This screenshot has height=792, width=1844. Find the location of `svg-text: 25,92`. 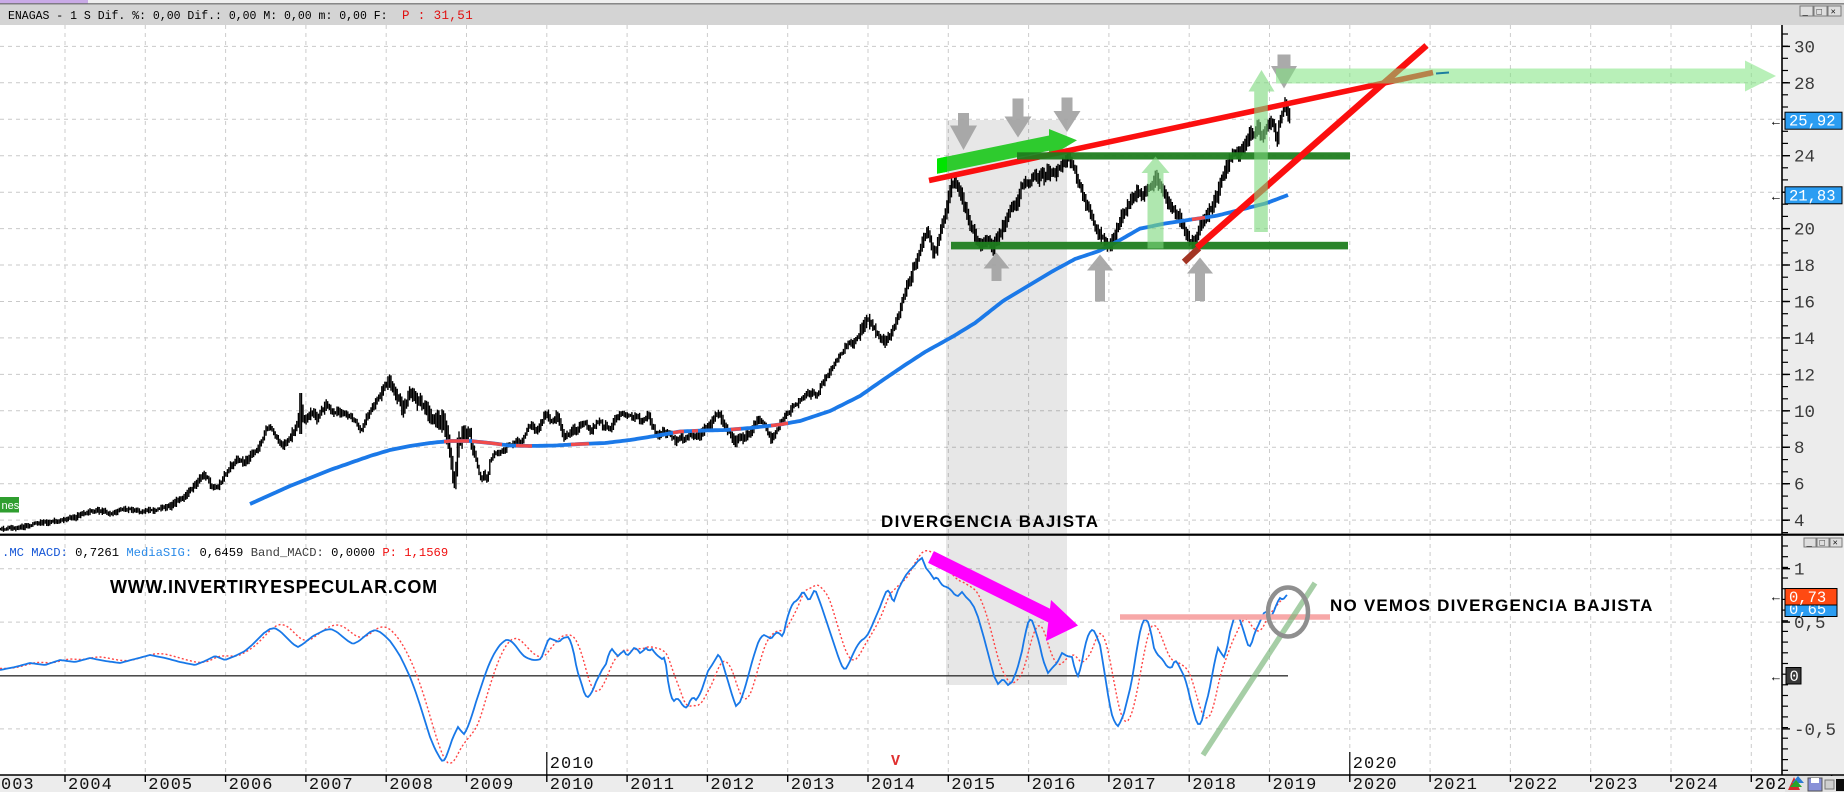

svg-text: 25,92 is located at coordinates (1812, 122).